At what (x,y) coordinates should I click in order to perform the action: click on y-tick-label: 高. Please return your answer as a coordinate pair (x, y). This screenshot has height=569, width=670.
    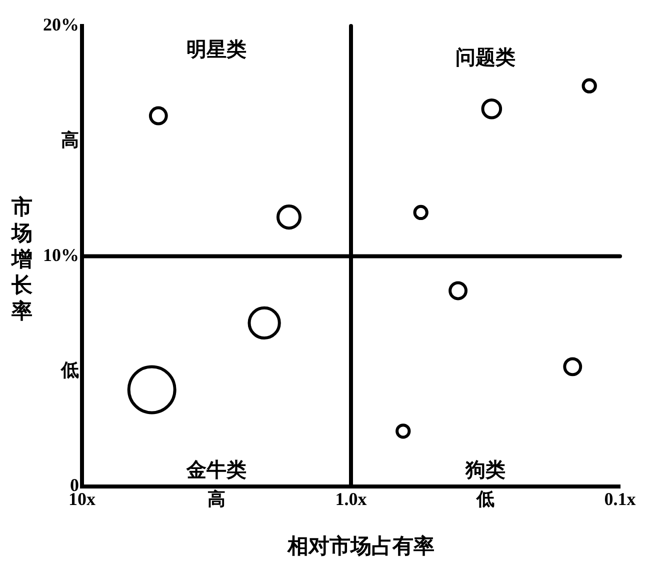
    Looking at the image, I should click on (70, 140).